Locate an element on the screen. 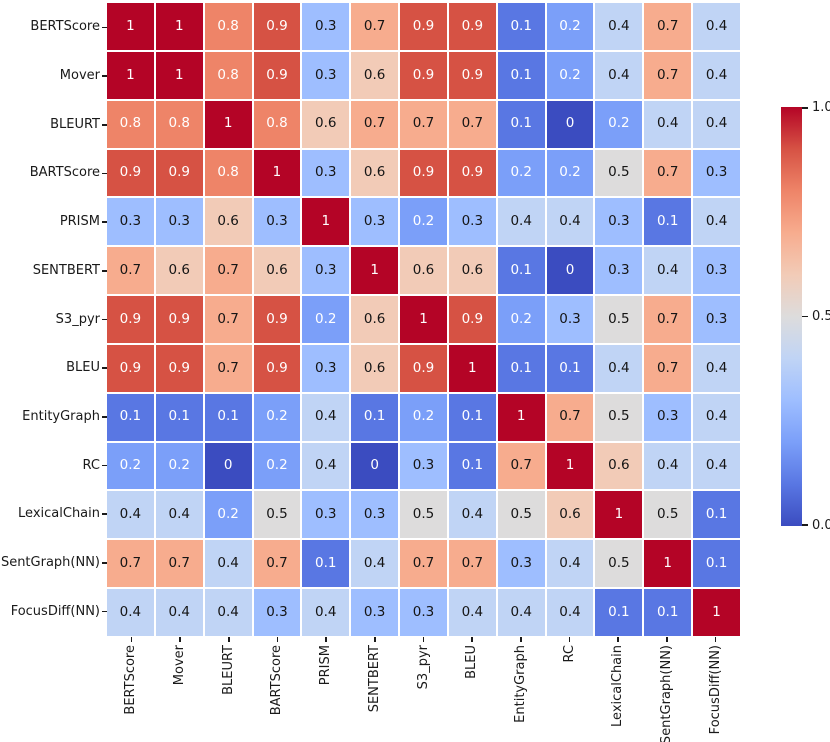 This screenshot has width=830, height=742. column-label: SentGraph(NN) is located at coordinates (666, 693).